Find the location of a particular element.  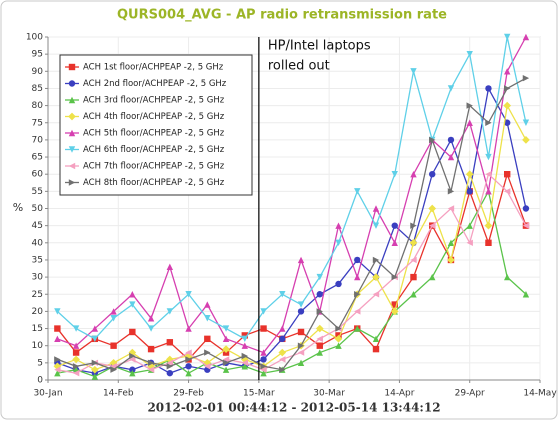

x-tick-label: 30-Mar is located at coordinates (329, 394).